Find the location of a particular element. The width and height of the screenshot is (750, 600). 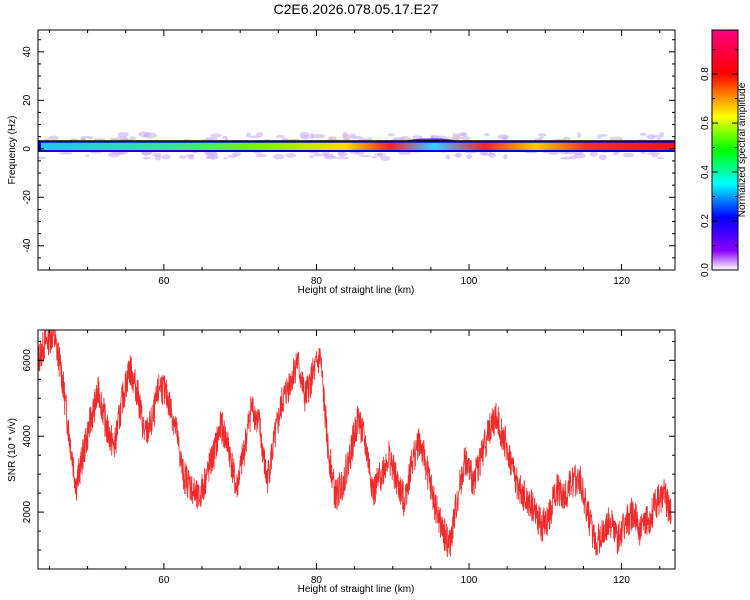

colorbar-tick-label: 0.8 is located at coordinates (705, 74).